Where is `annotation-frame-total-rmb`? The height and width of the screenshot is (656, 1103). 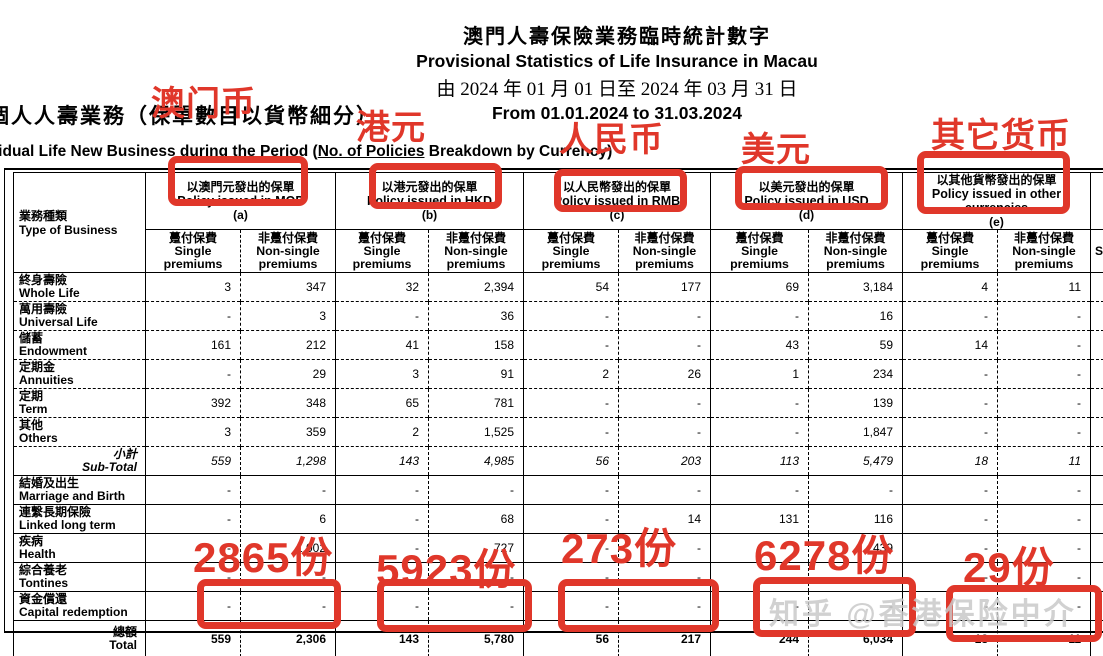 annotation-frame-total-rmb is located at coordinates (638, 605).